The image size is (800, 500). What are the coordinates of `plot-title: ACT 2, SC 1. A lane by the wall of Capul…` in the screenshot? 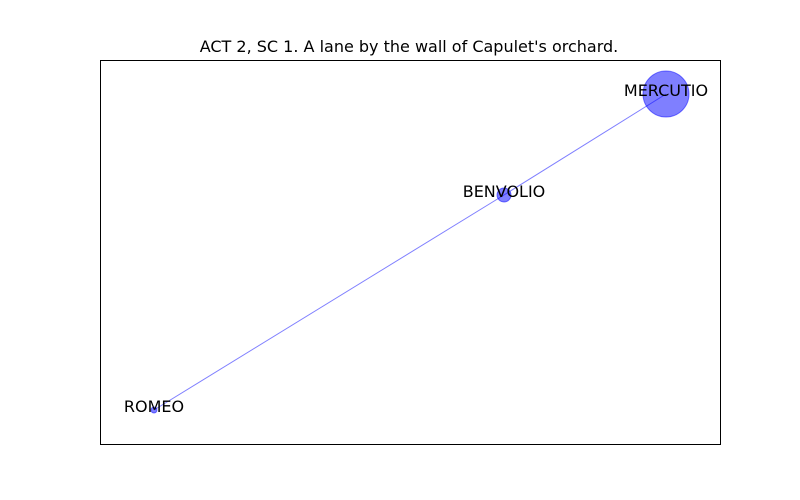 It's located at (409, 46).